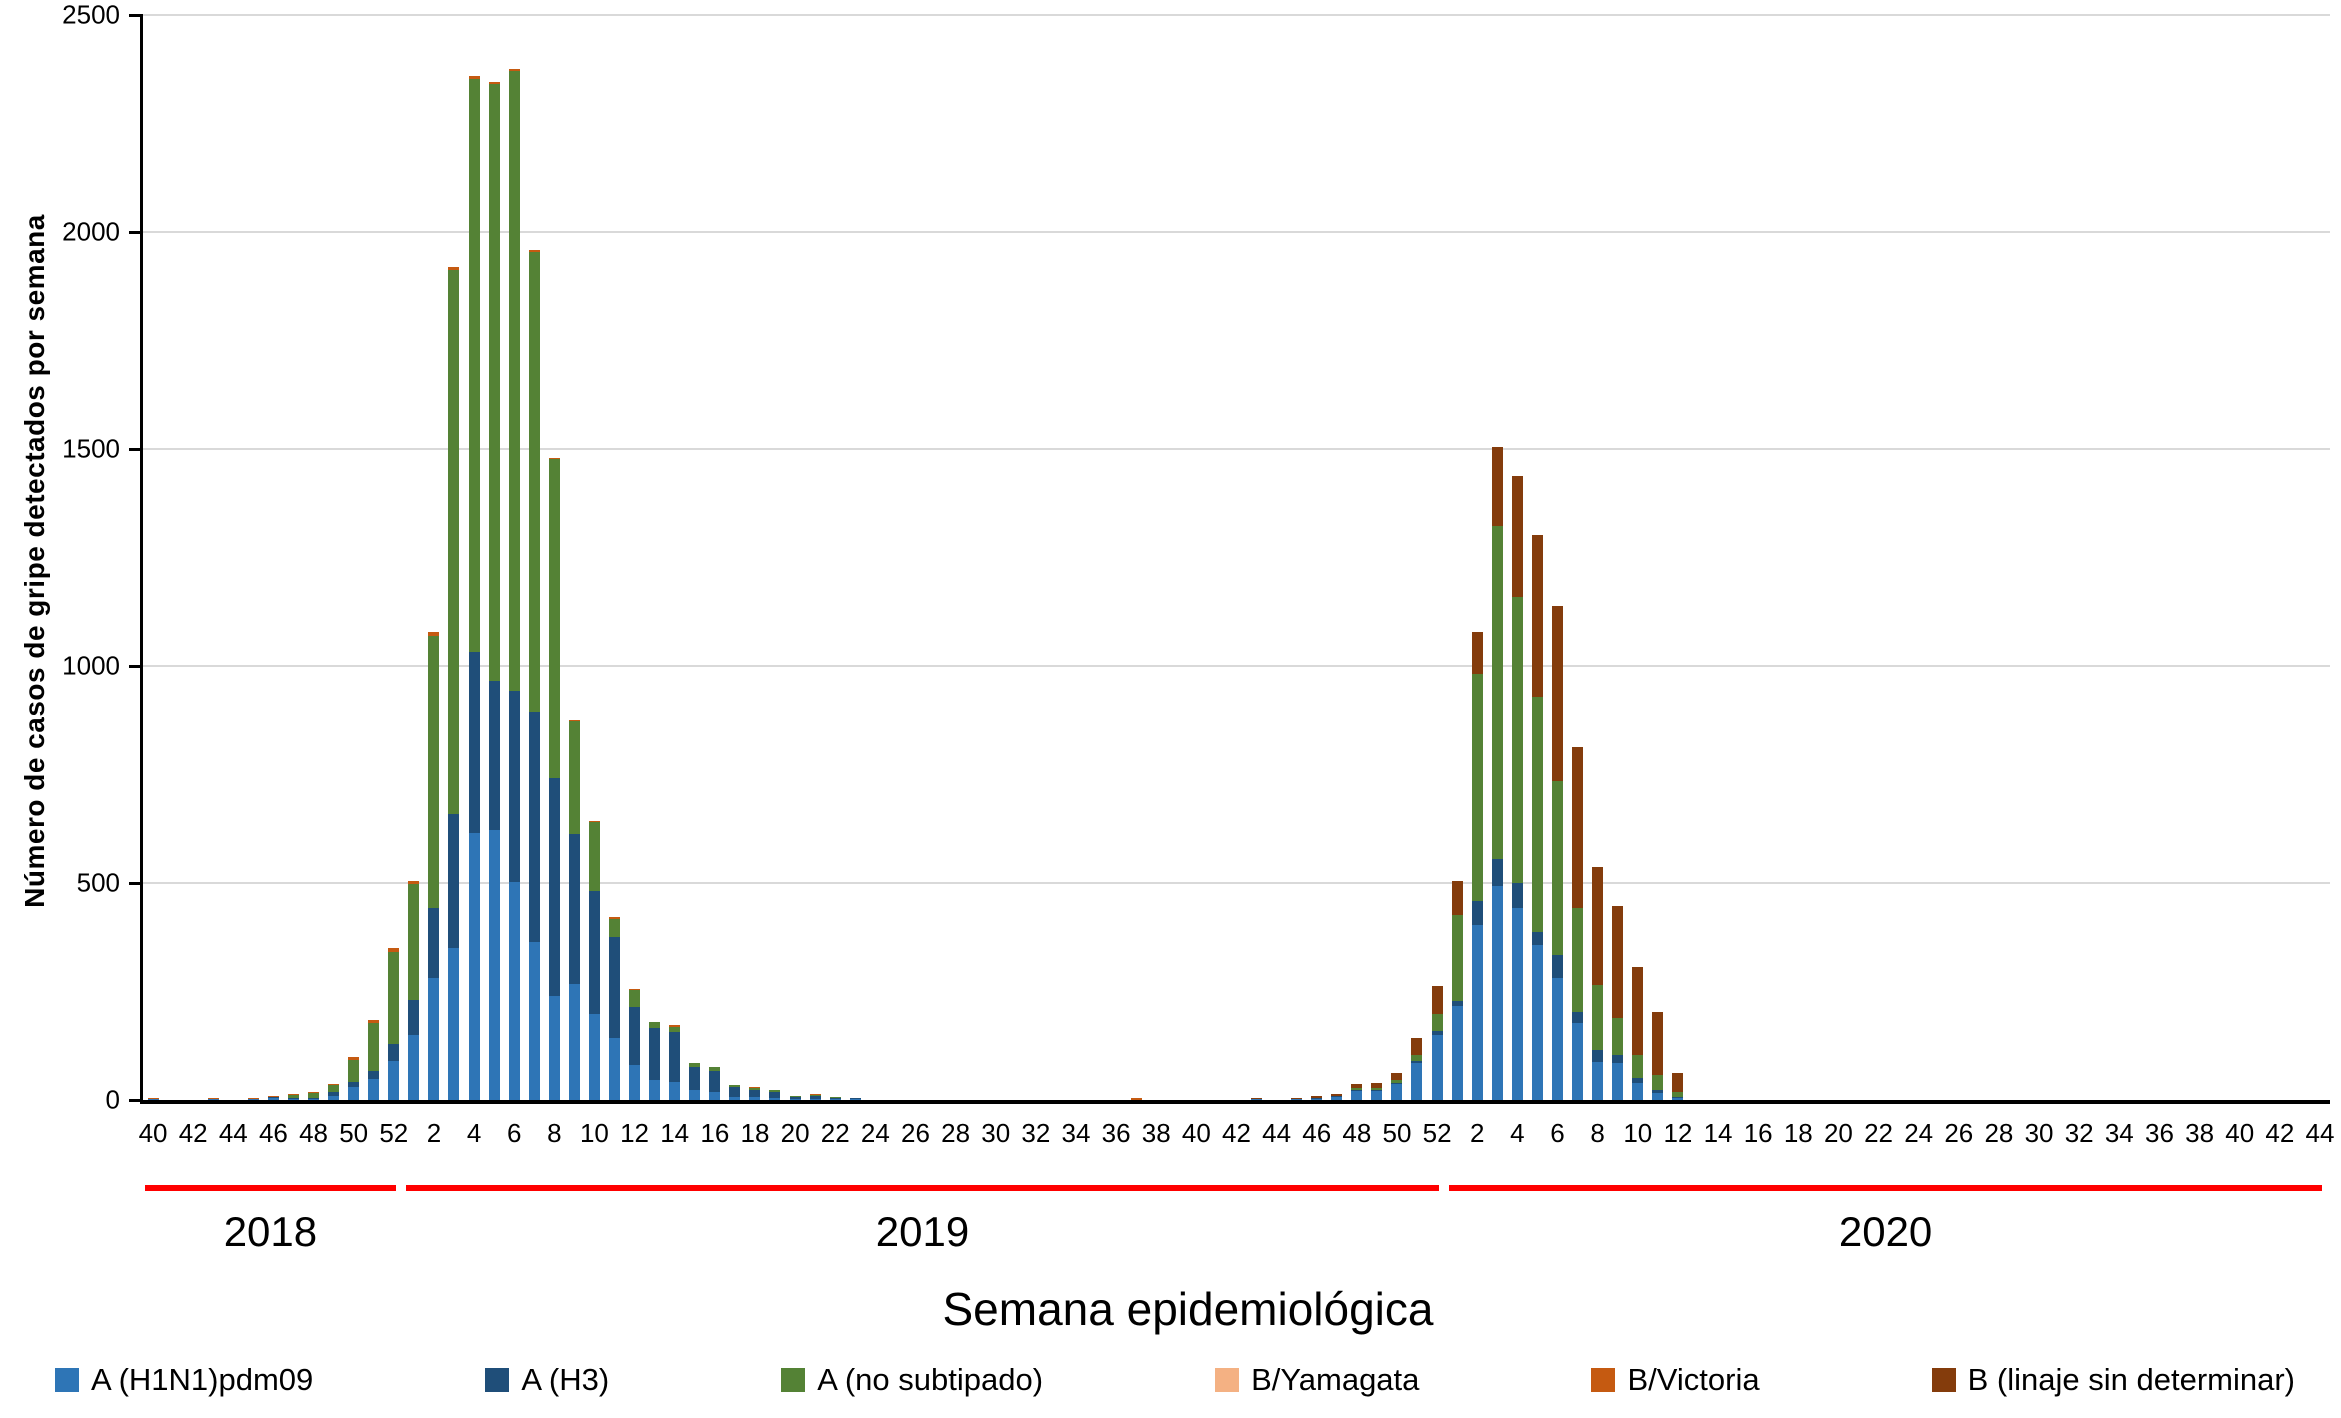  Describe the element at coordinates (635, 1044) in the screenshot. I see `stacked-bar-2019-w12` at that location.